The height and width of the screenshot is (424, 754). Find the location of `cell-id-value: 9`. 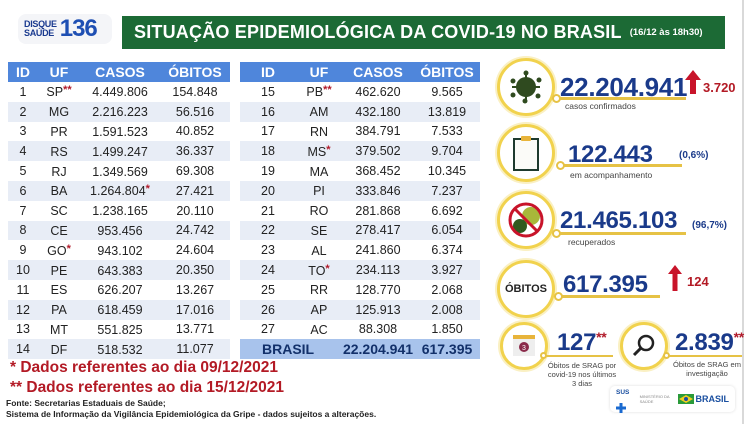

cell-id-value: 9 is located at coordinates (23, 250).